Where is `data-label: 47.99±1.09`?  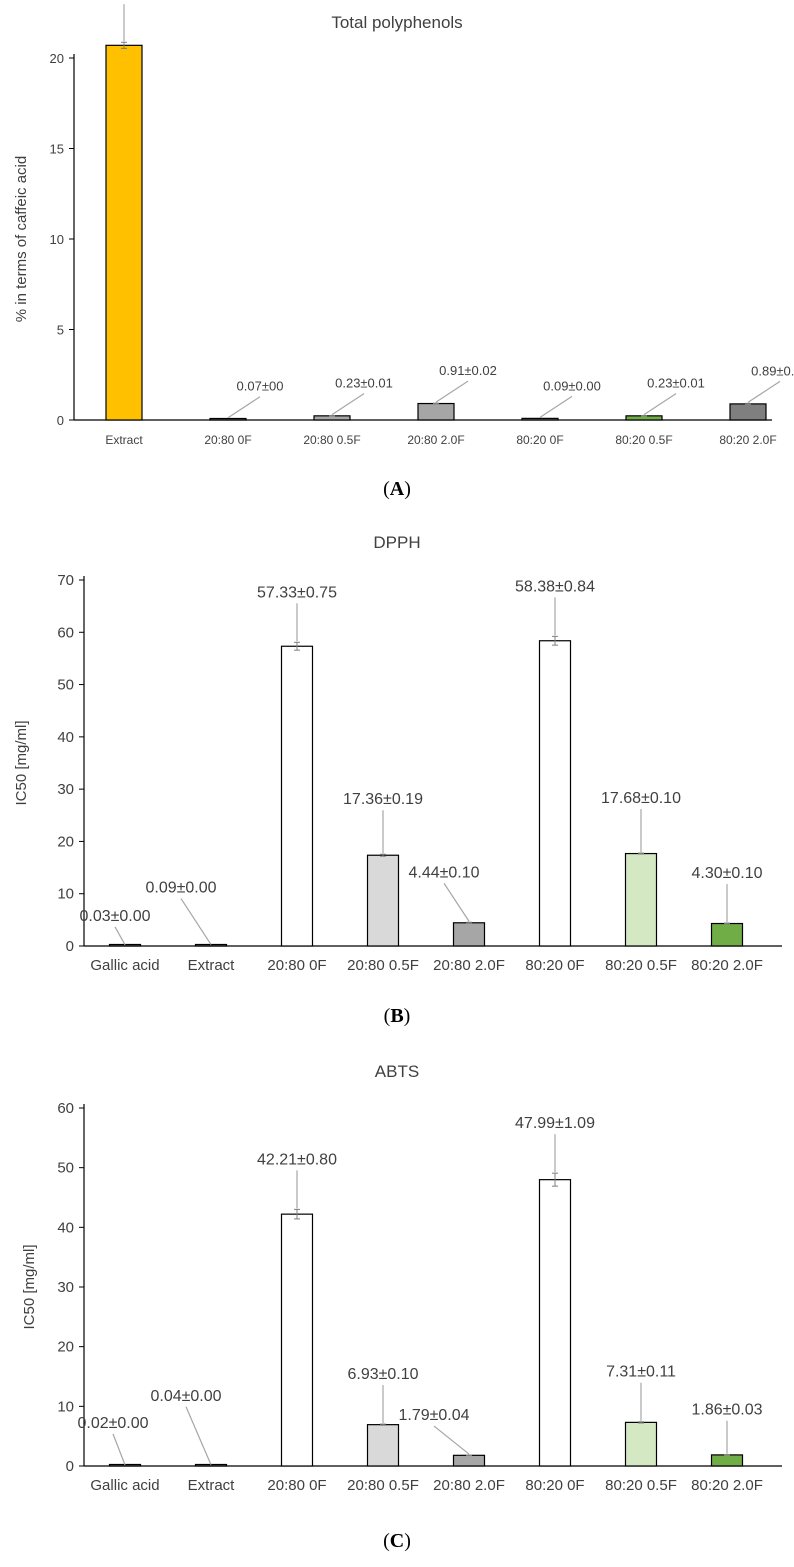 data-label: 47.99±1.09 is located at coordinates (555, 1123).